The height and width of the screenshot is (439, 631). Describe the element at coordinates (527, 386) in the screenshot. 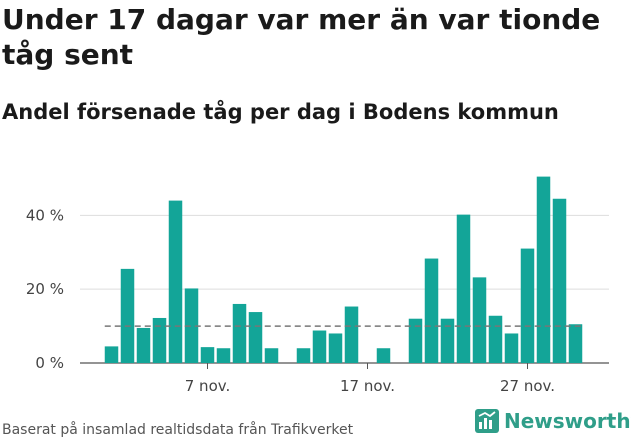

I see `x-tick-label: 27 nov.` at that location.